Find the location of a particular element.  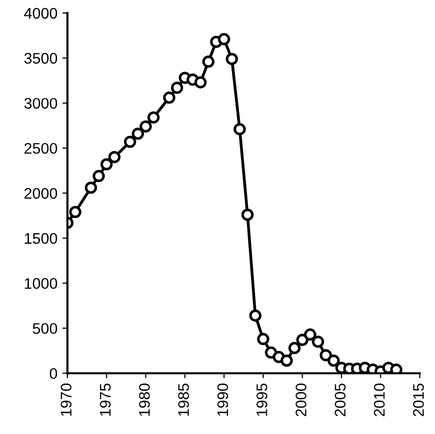

x-tick-label: 1975 is located at coordinates (105, 400).